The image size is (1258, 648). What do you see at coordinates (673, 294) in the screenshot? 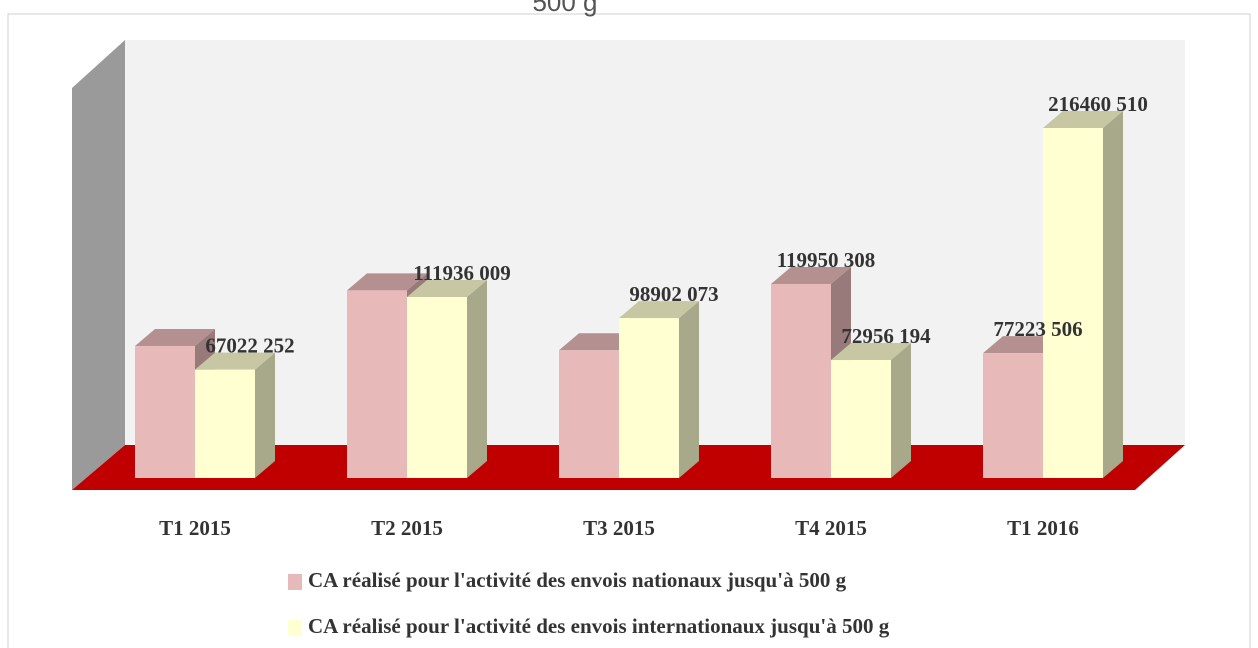
I see `data-label: 98902 073` at bounding box center [673, 294].